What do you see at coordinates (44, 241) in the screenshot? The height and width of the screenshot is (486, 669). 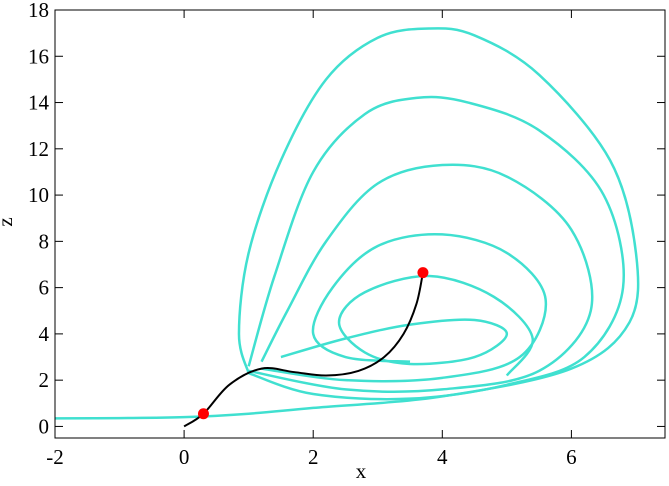 I see `y-tick-label: 8` at bounding box center [44, 241].